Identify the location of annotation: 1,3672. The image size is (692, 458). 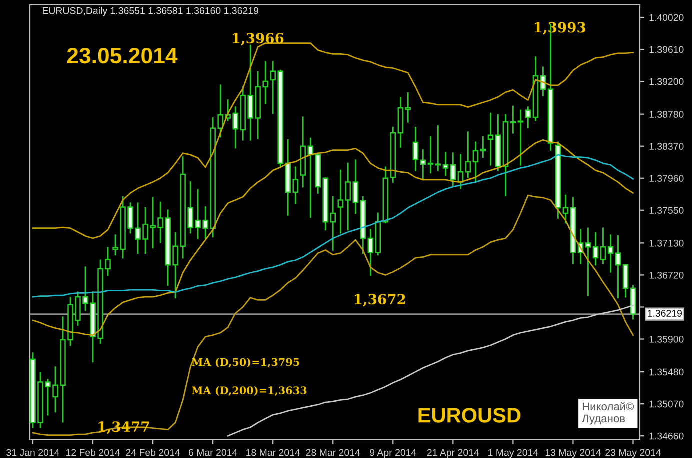
(380, 300).